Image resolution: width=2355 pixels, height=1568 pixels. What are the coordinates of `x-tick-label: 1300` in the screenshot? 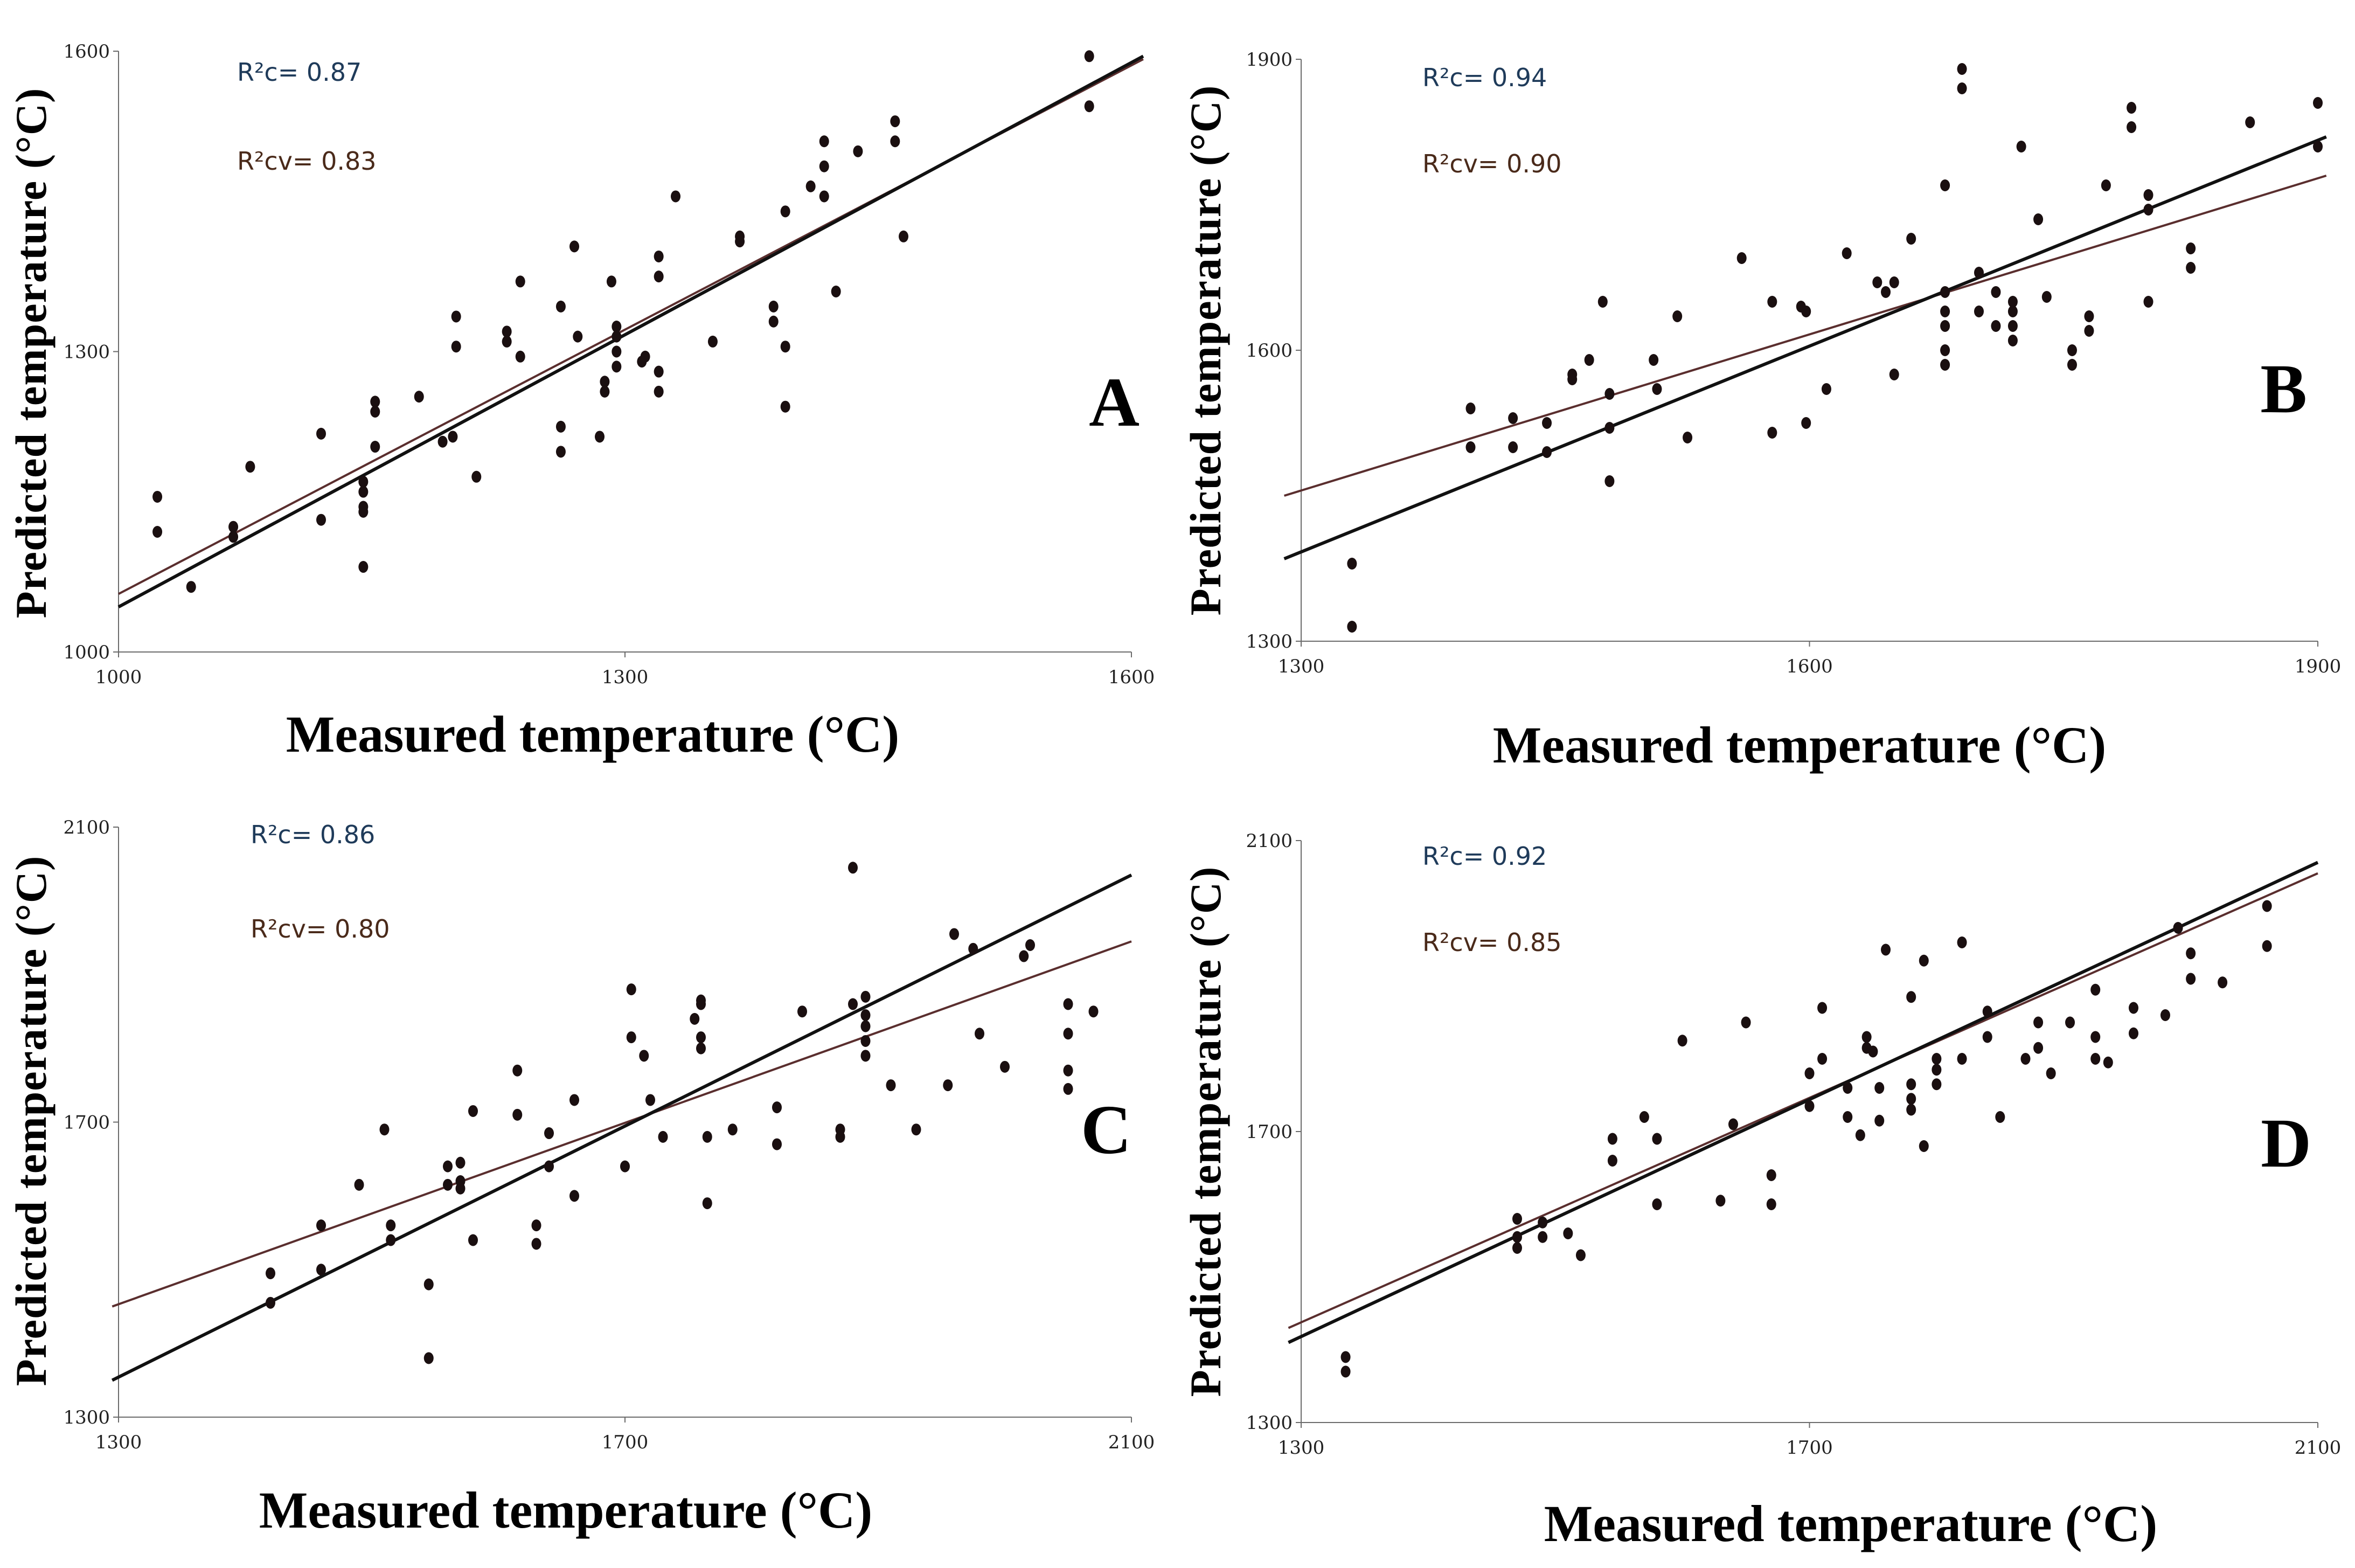 It's located at (1301, 1448).